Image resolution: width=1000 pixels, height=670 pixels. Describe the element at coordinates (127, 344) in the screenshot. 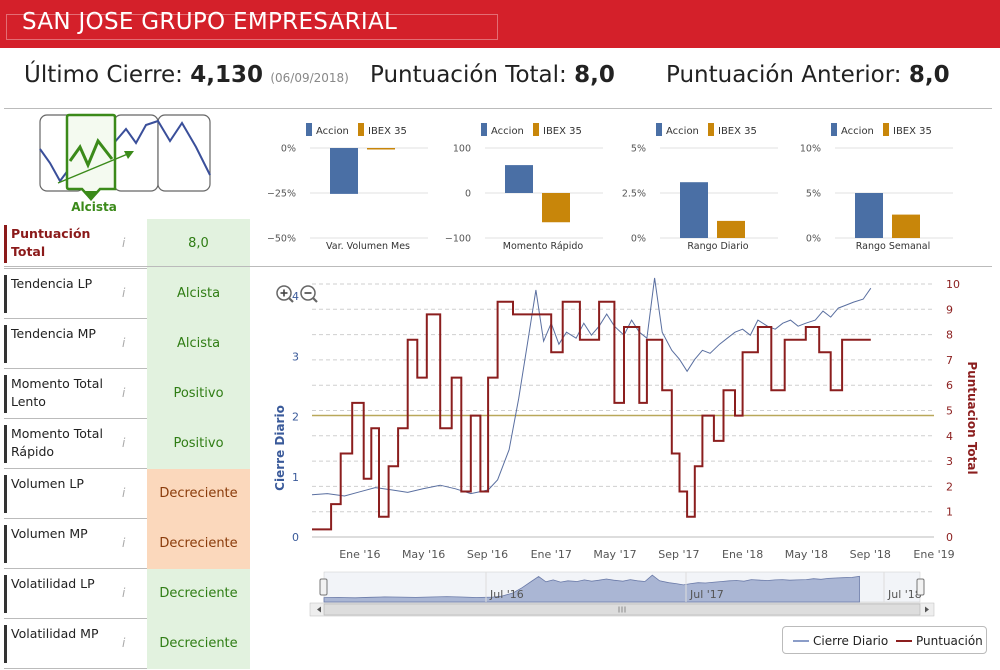

I see `indicator-row-tendencia-mp: Tendencia MP i Alcista` at that location.